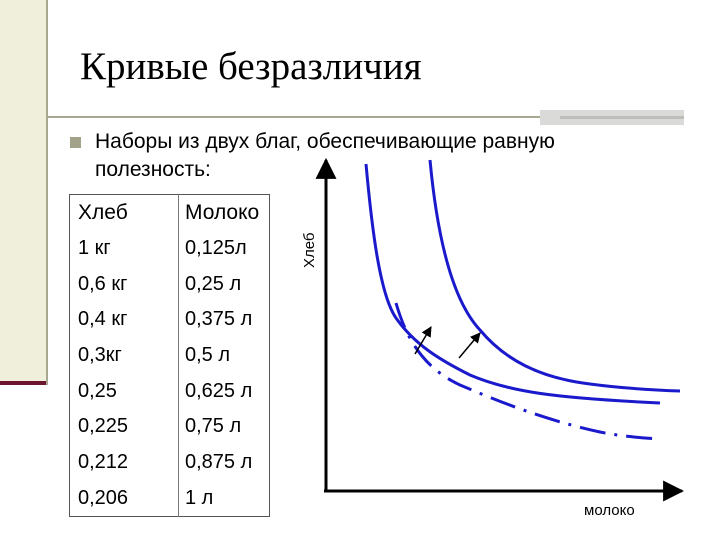 The image size is (720, 540). What do you see at coordinates (293, 117) in the screenshot?
I see `title-rule` at bounding box center [293, 117].